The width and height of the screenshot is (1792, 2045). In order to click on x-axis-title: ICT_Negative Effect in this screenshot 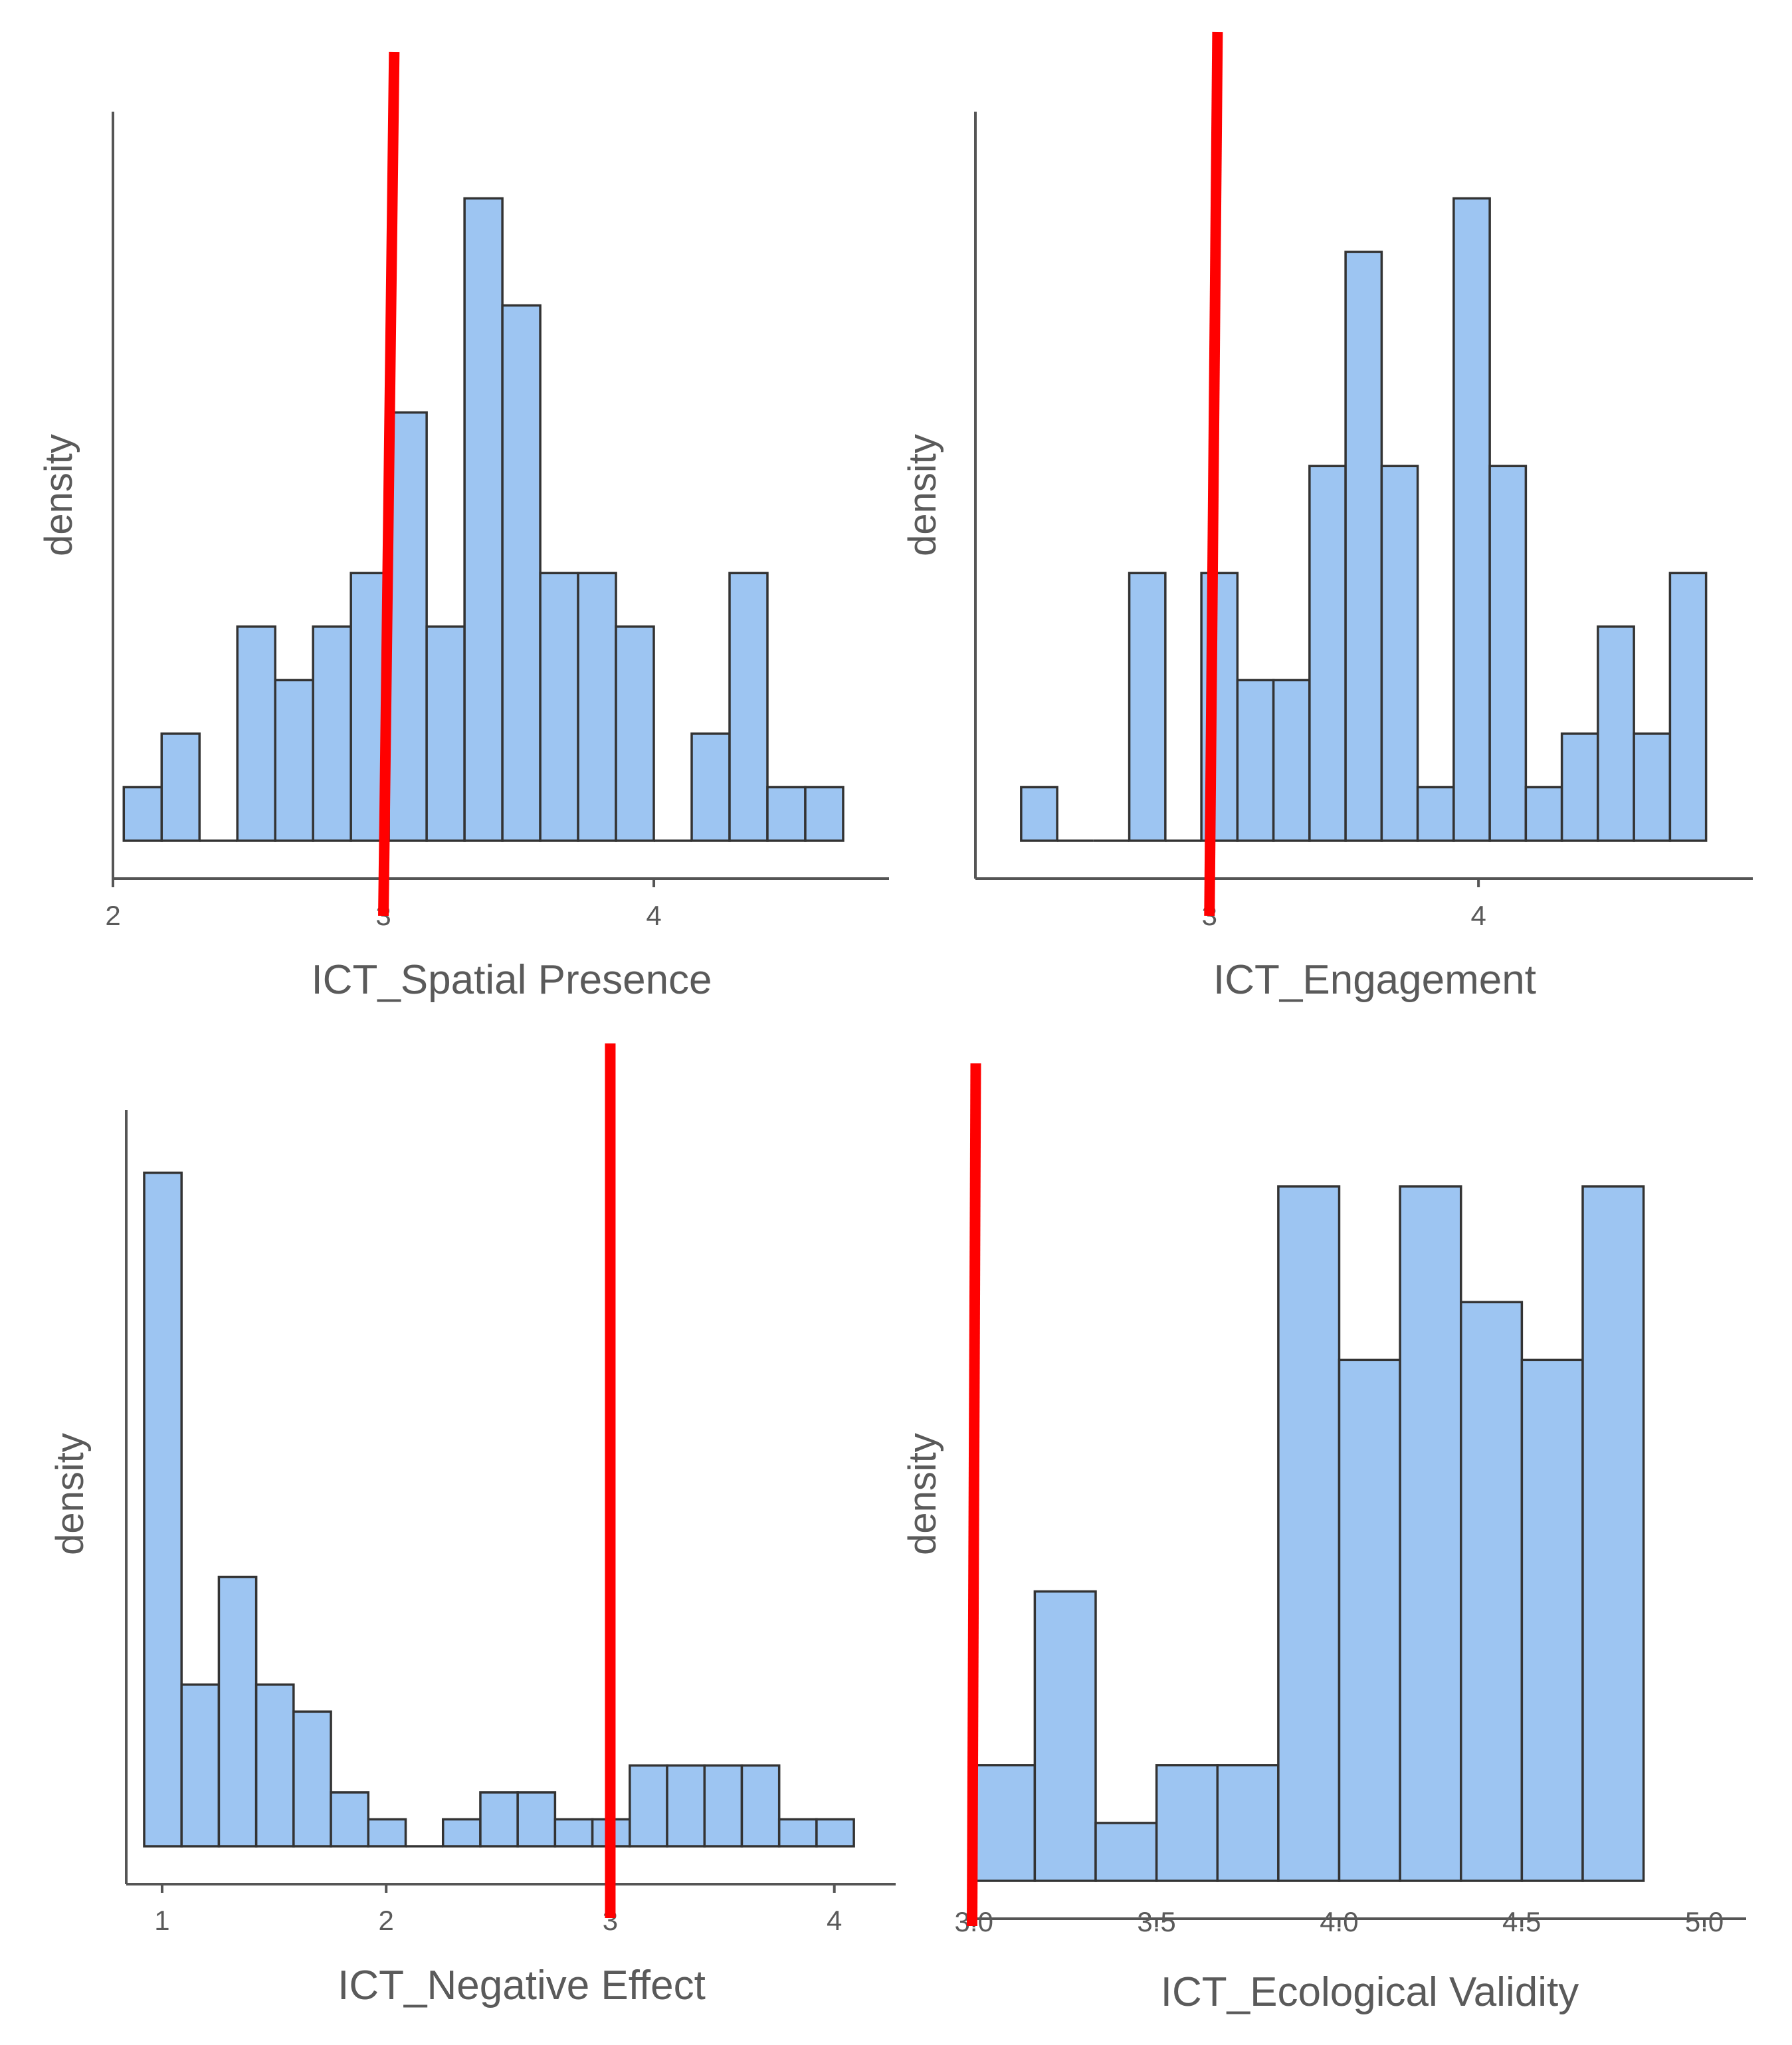, I will do `click(522, 1985)`.